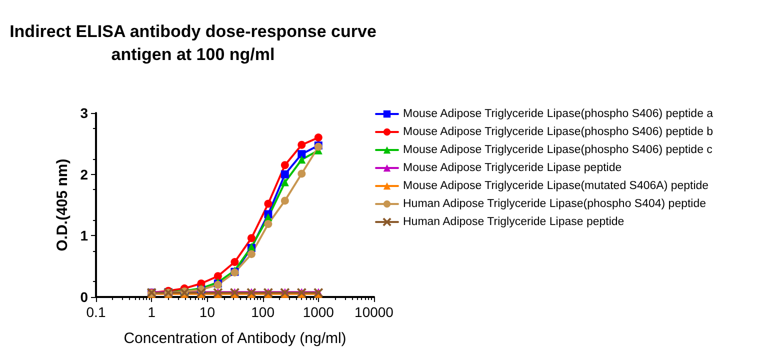 Image resolution: width=768 pixels, height=359 pixels. What do you see at coordinates (84, 113) in the screenshot?
I see `y-tick-label: 3` at bounding box center [84, 113].